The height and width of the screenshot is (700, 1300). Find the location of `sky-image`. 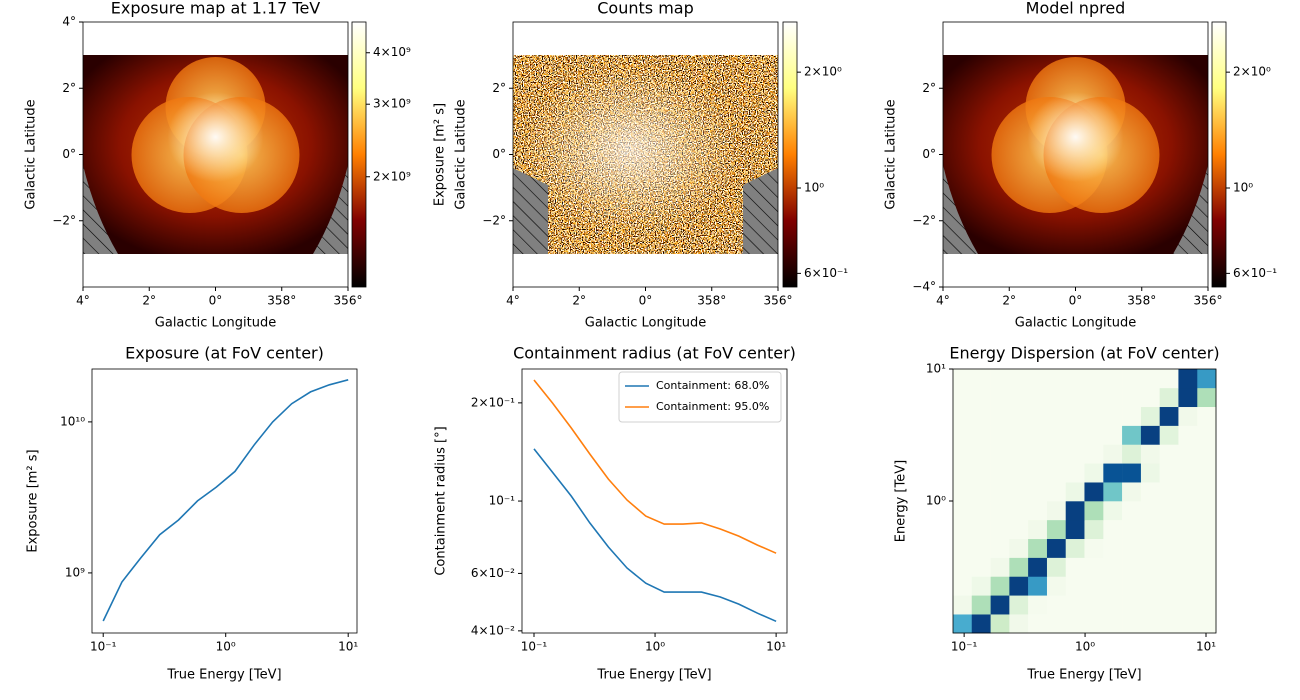

sky-image is located at coordinates (1075, 154).